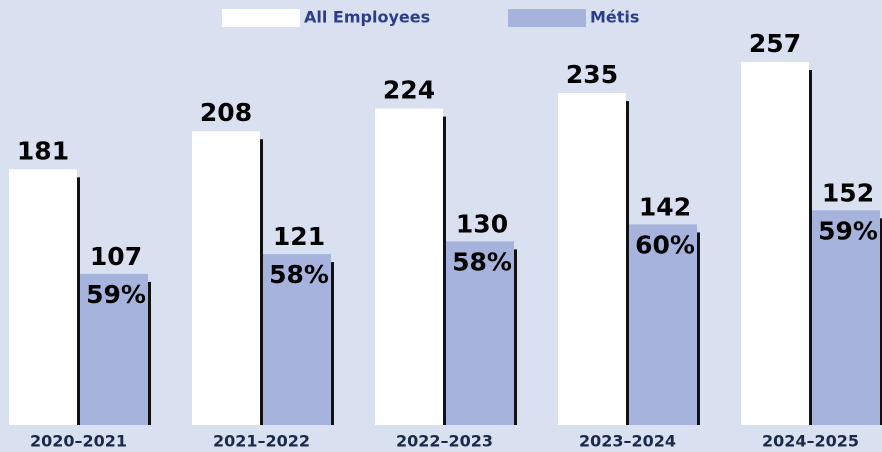 This screenshot has height=452, width=882. I want to click on value-label: 257, so click(775, 43).